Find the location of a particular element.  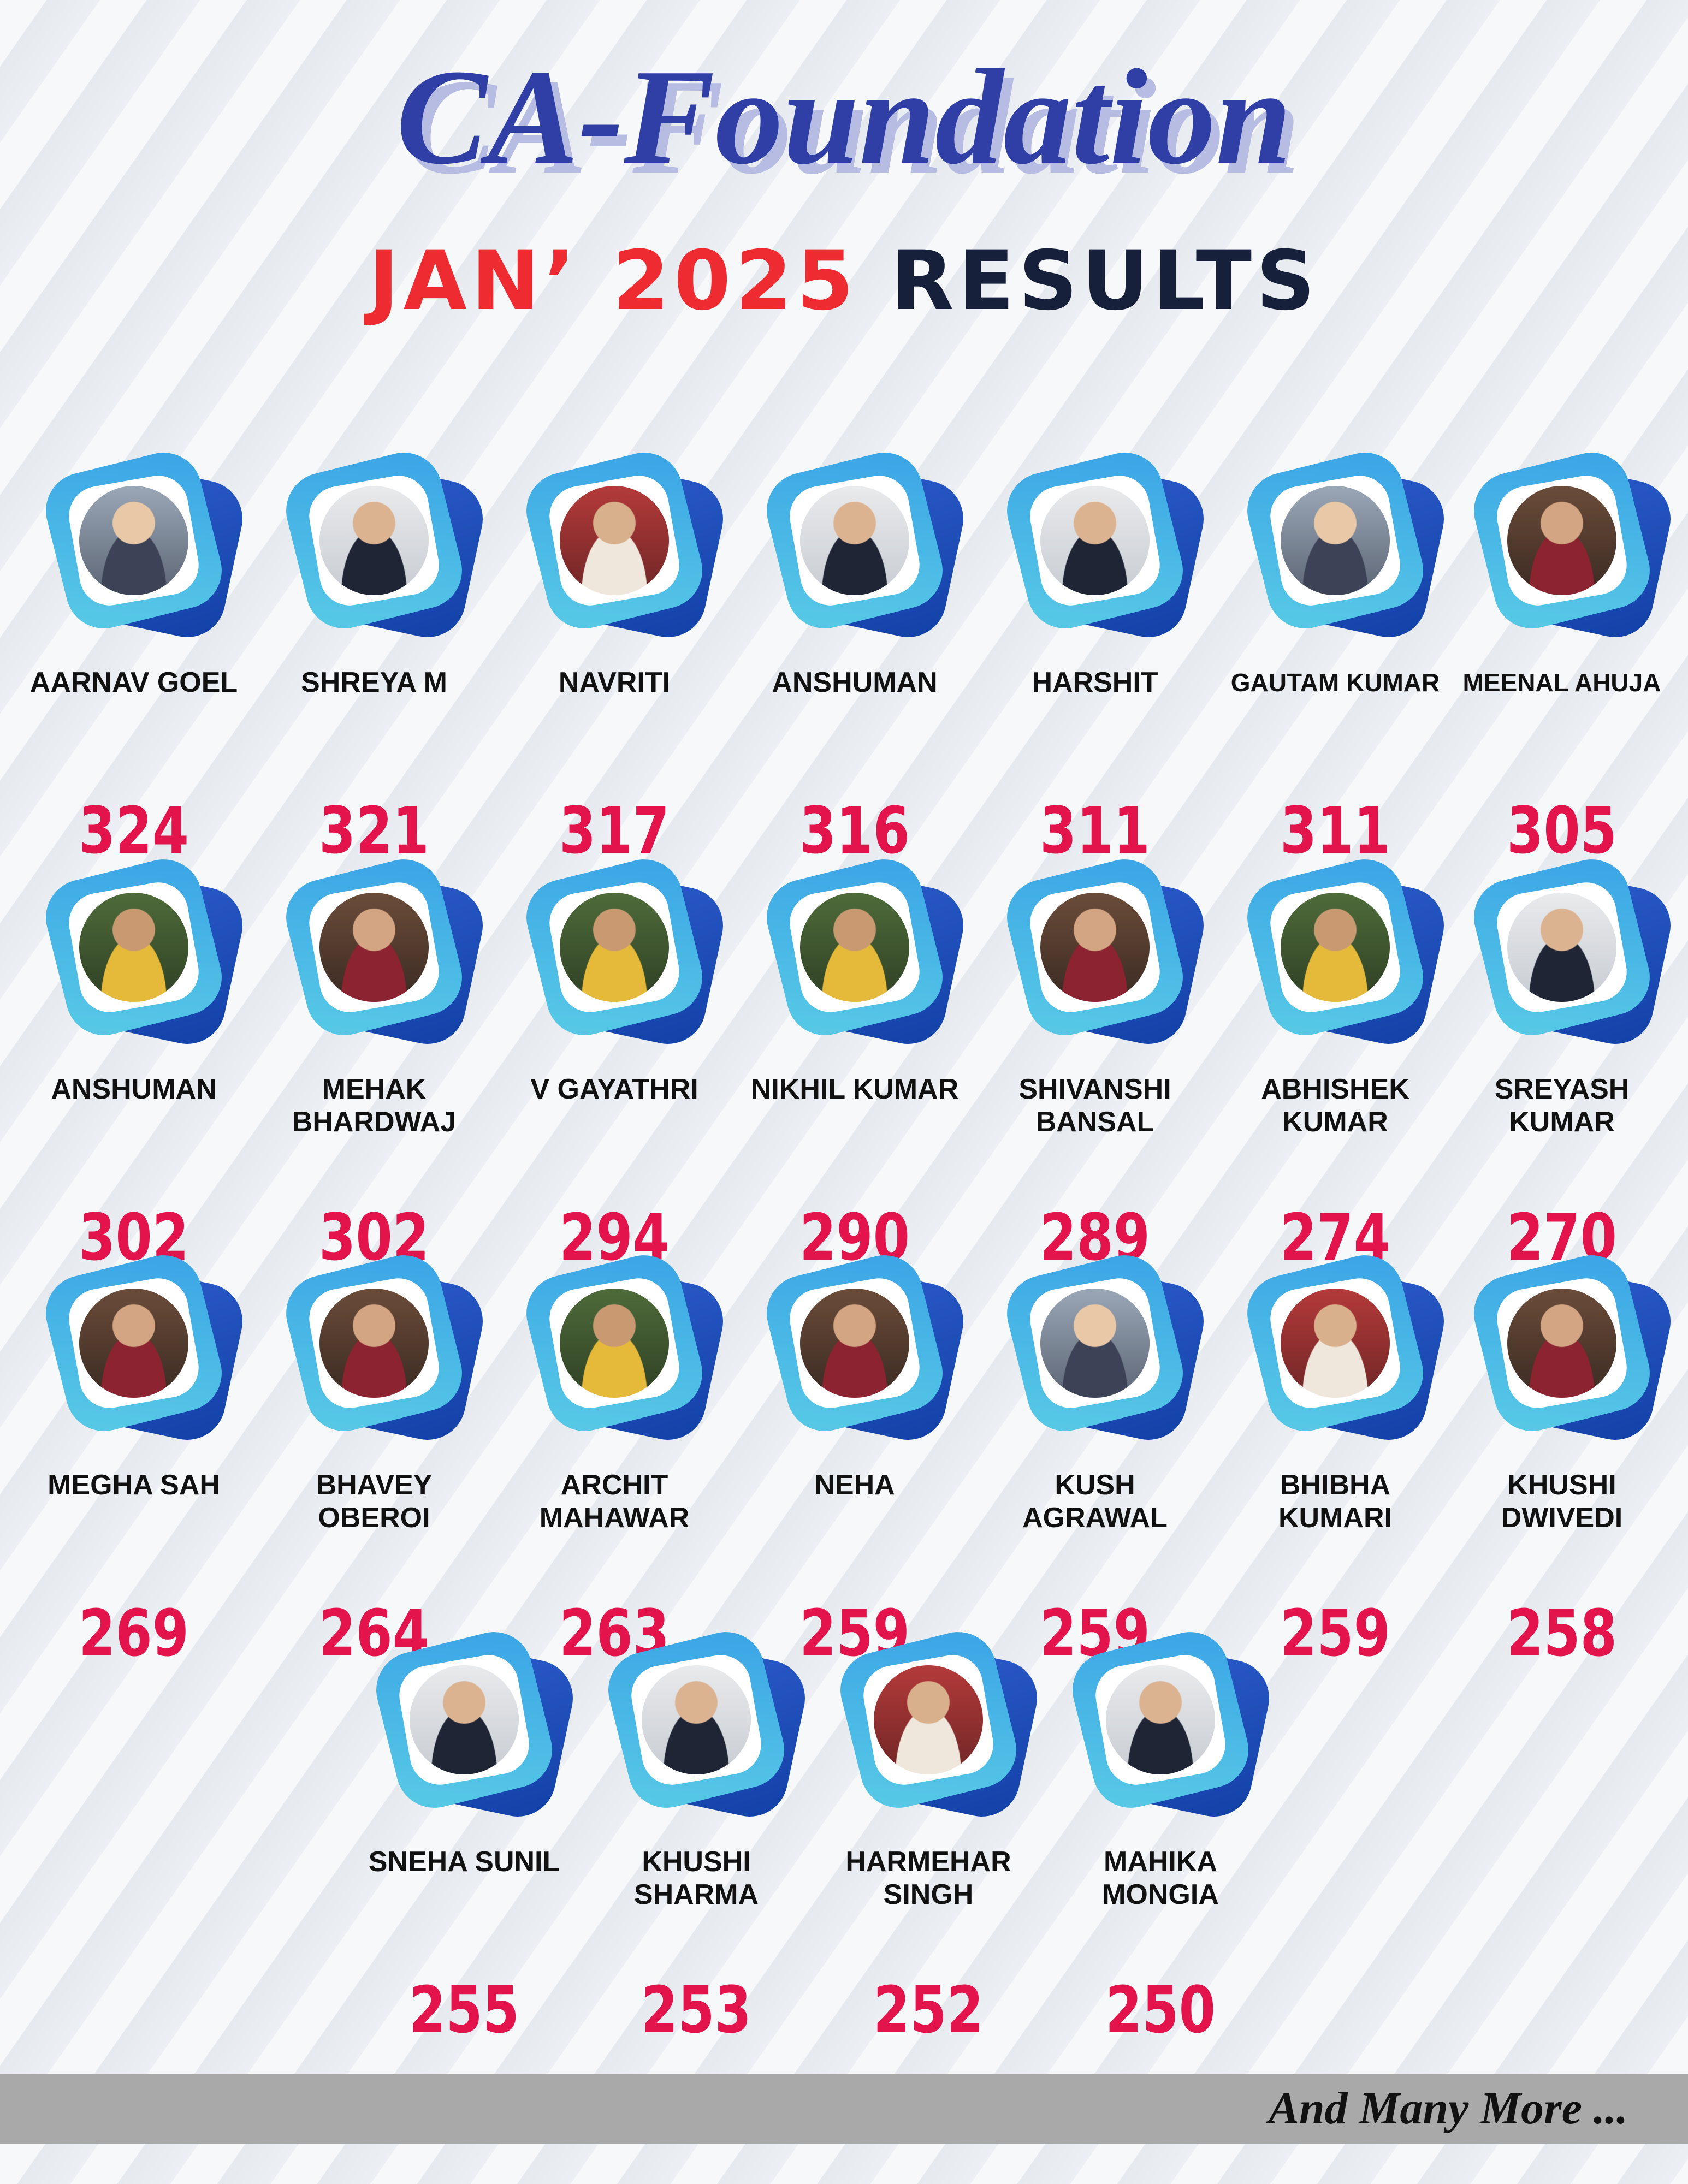

student-card: ANSHUMAN 302 is located at coordinates (134, 1062).